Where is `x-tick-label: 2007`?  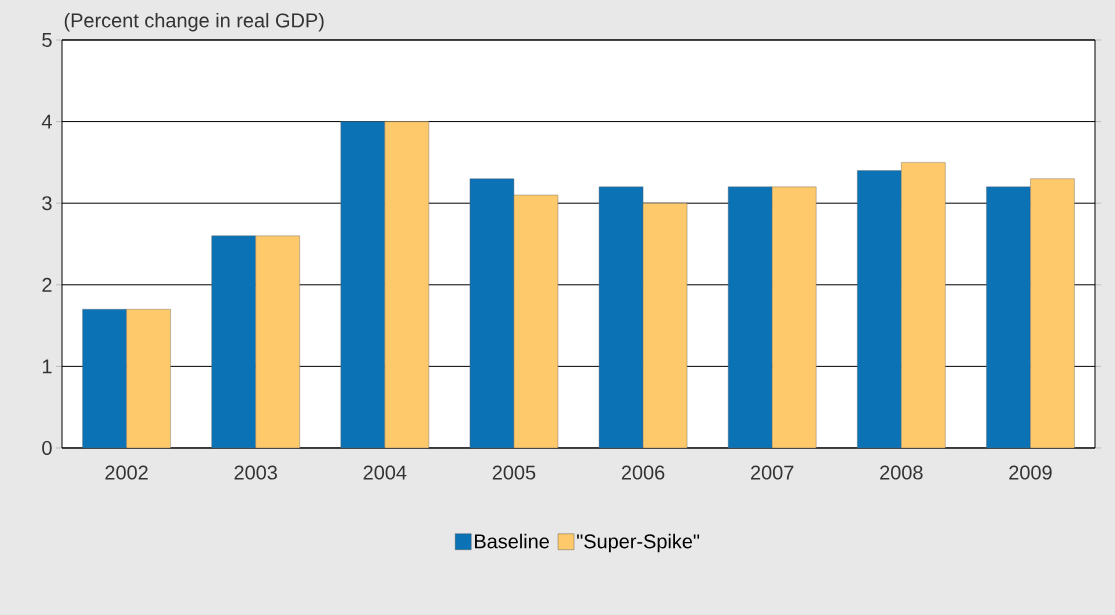
x-tick-label: 2007 is located at coordinates (772, 472).